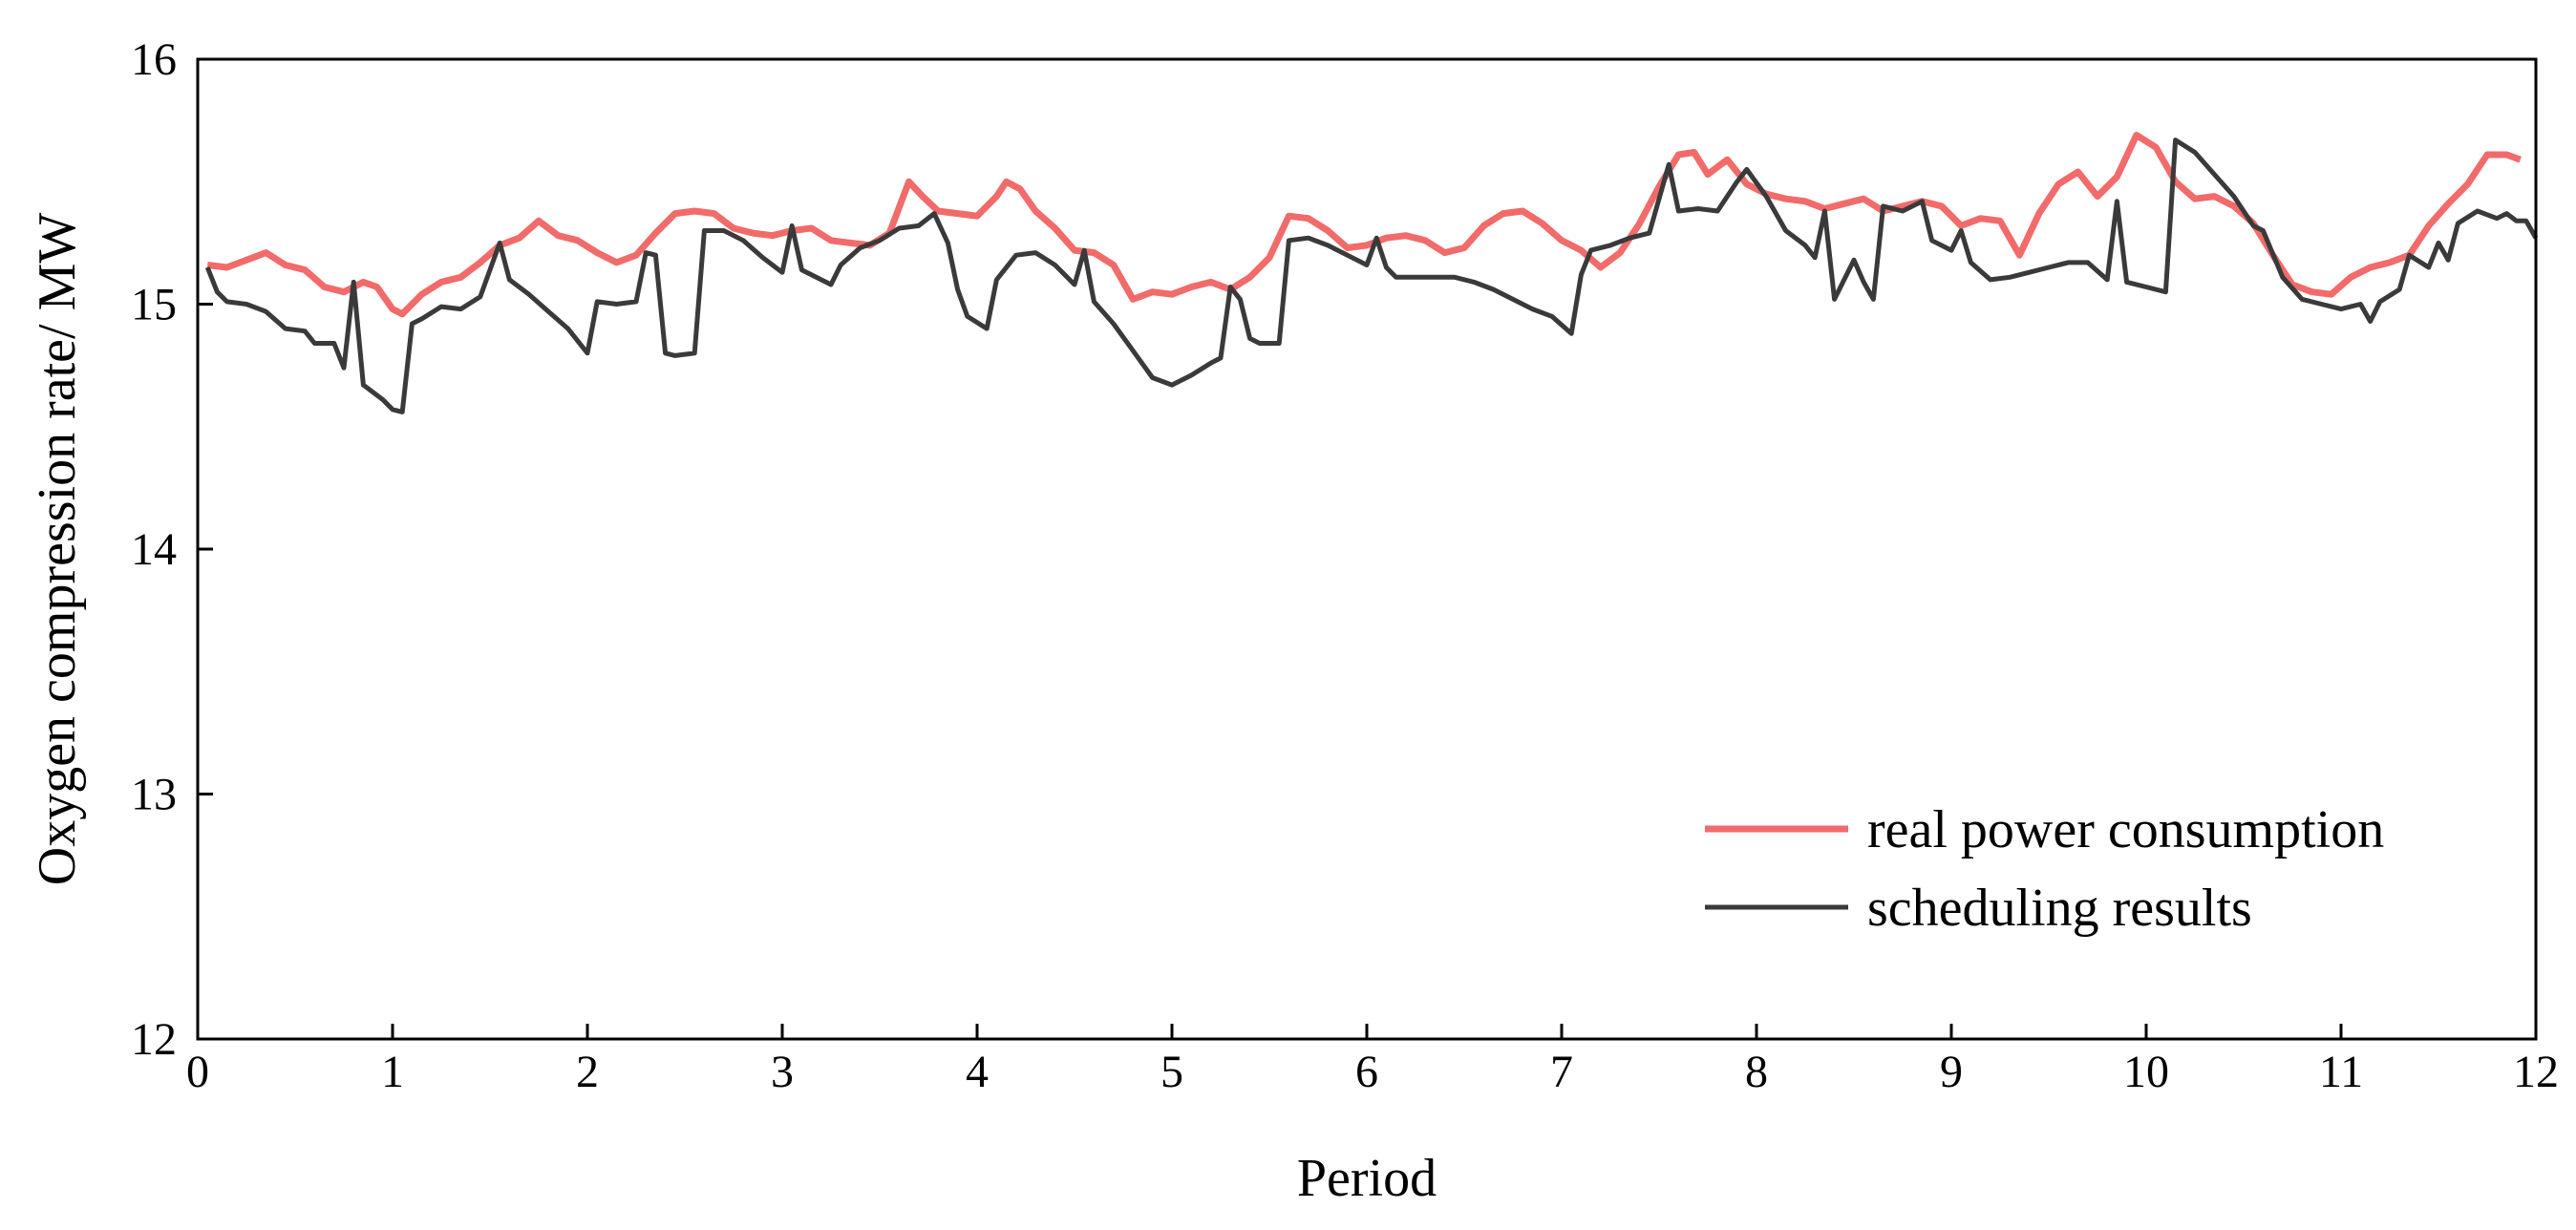  Describe the element at coordinates (1561, 1072) in the screenshot. I see `x-tick-label: 7` at that location.